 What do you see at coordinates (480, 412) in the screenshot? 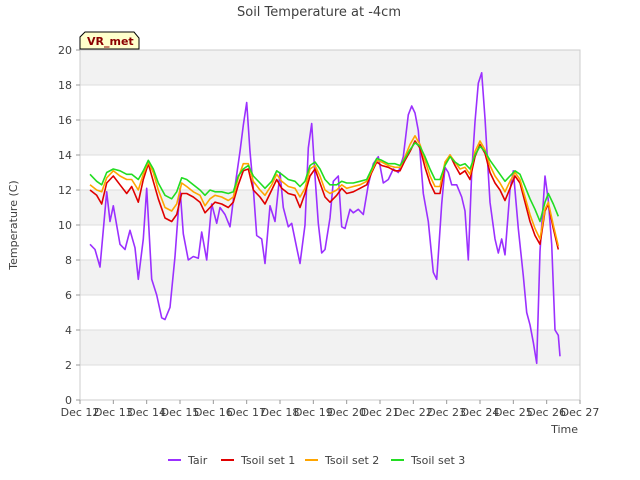
I see `x-tick-label: Dec 24` at bounding box center [480, 412].